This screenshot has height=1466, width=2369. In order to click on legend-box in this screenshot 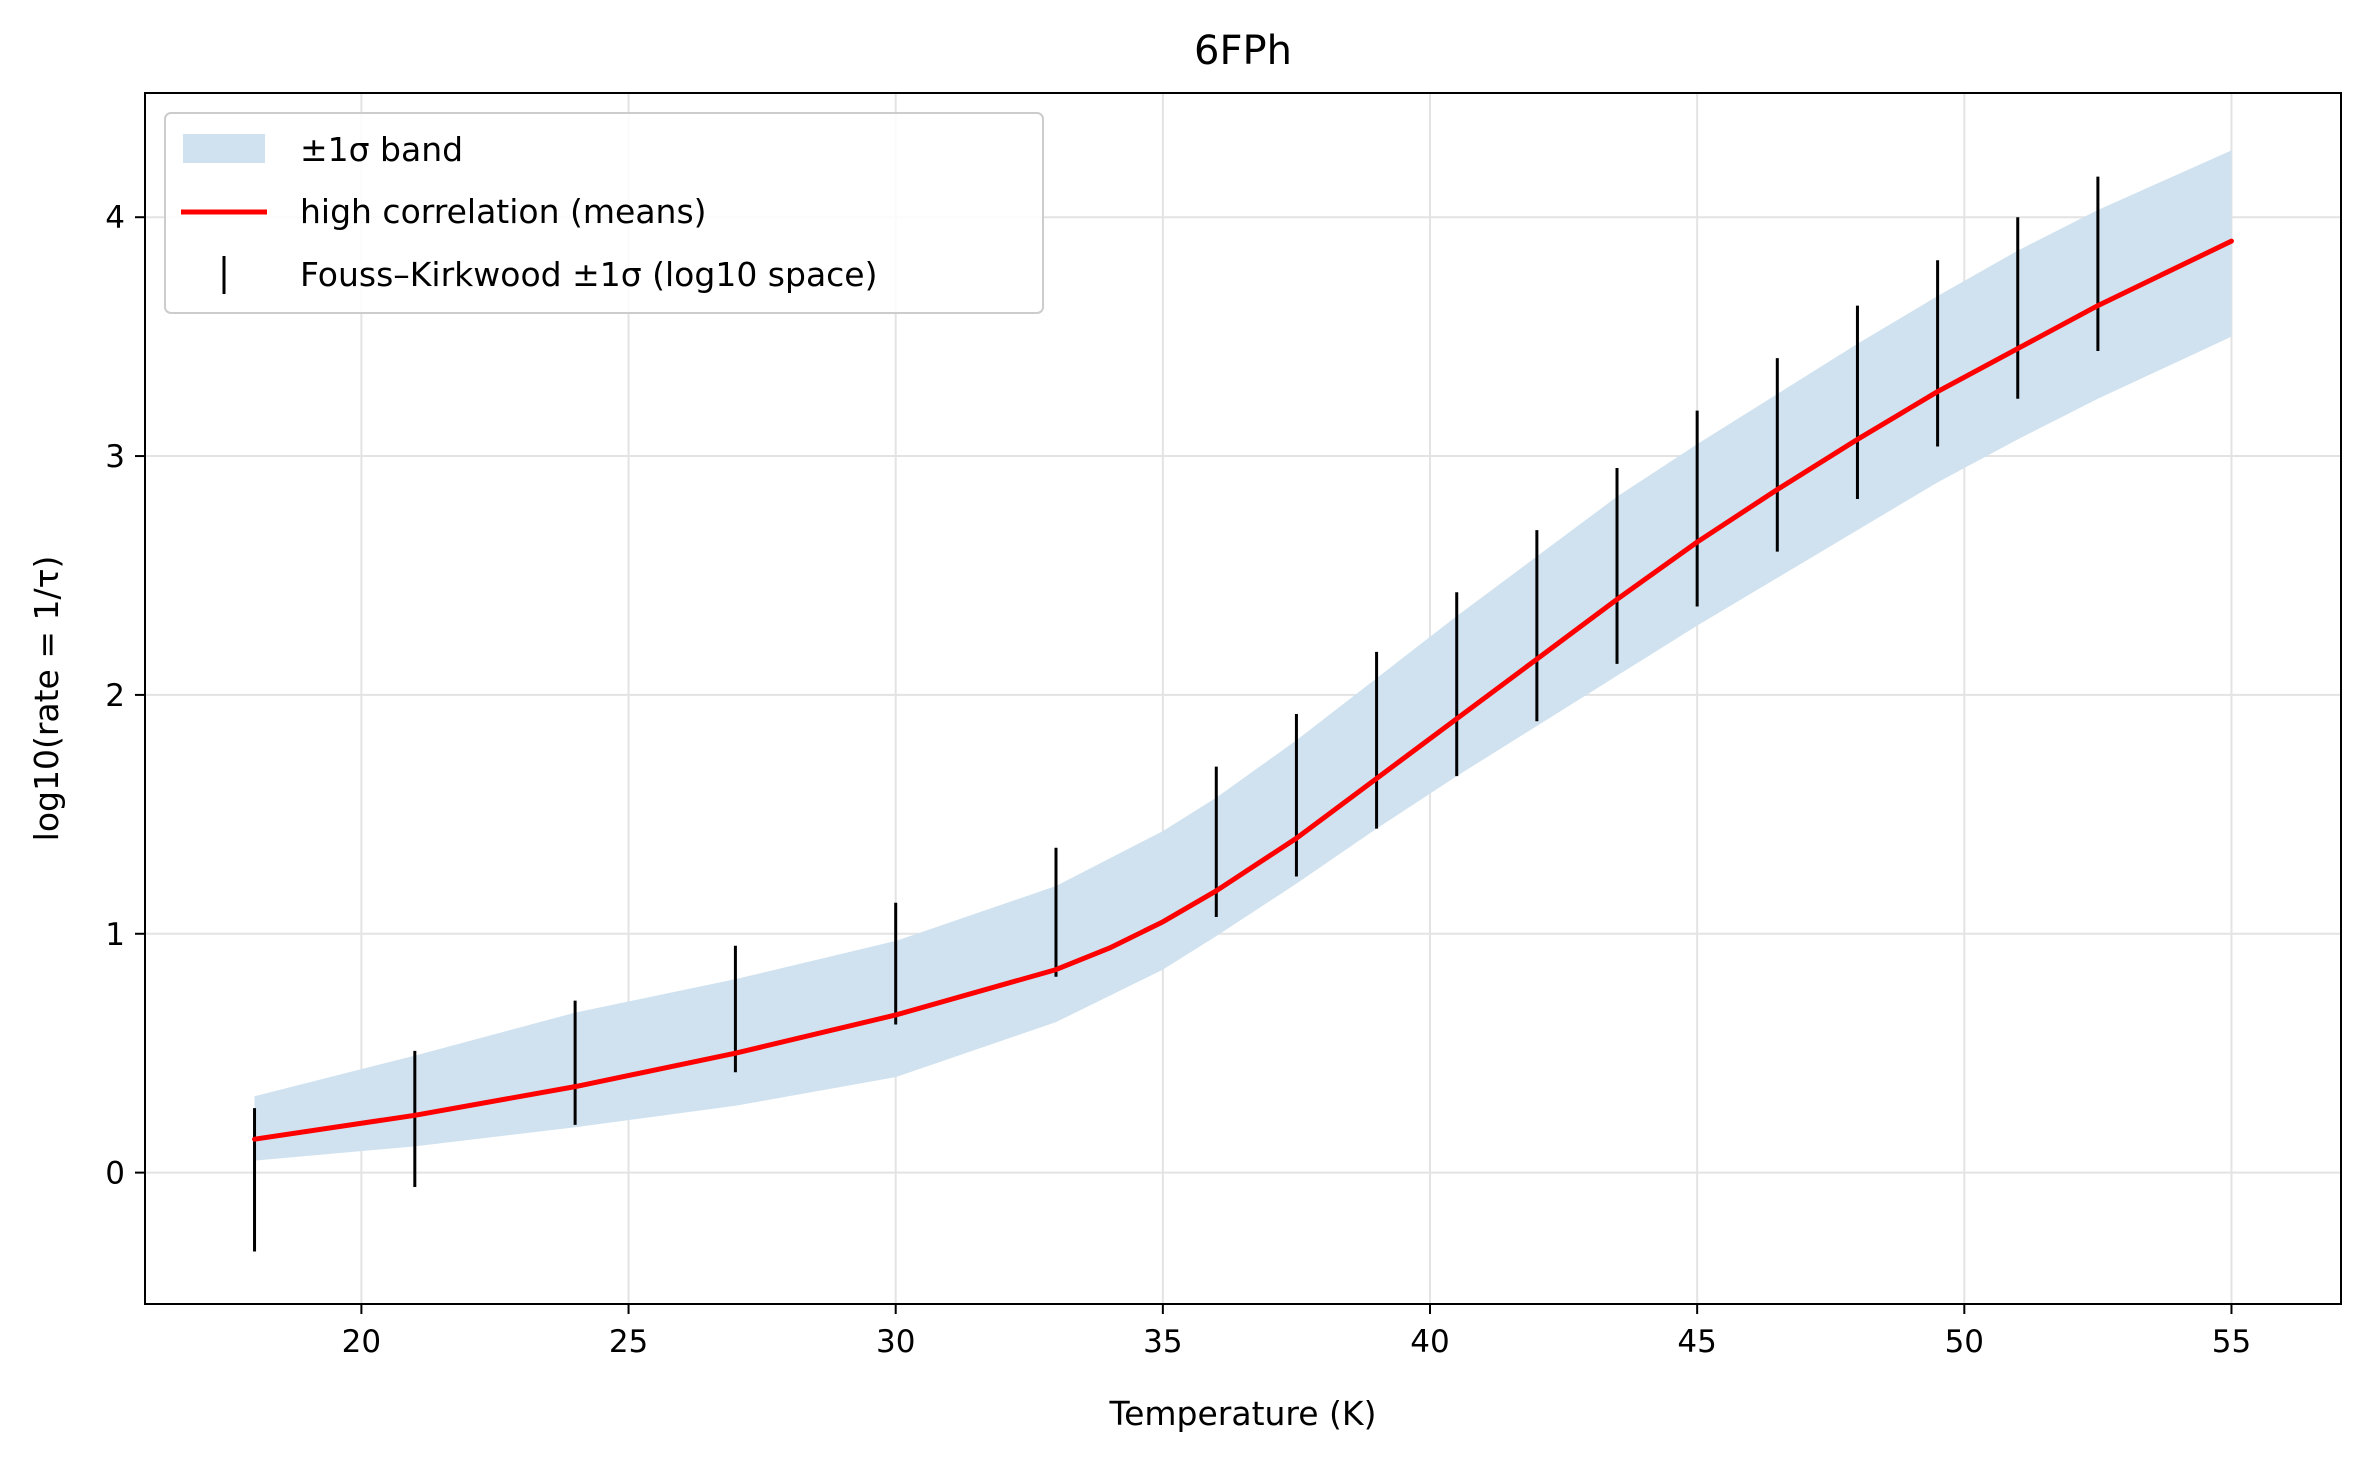, I will do `click(604, 213)`.